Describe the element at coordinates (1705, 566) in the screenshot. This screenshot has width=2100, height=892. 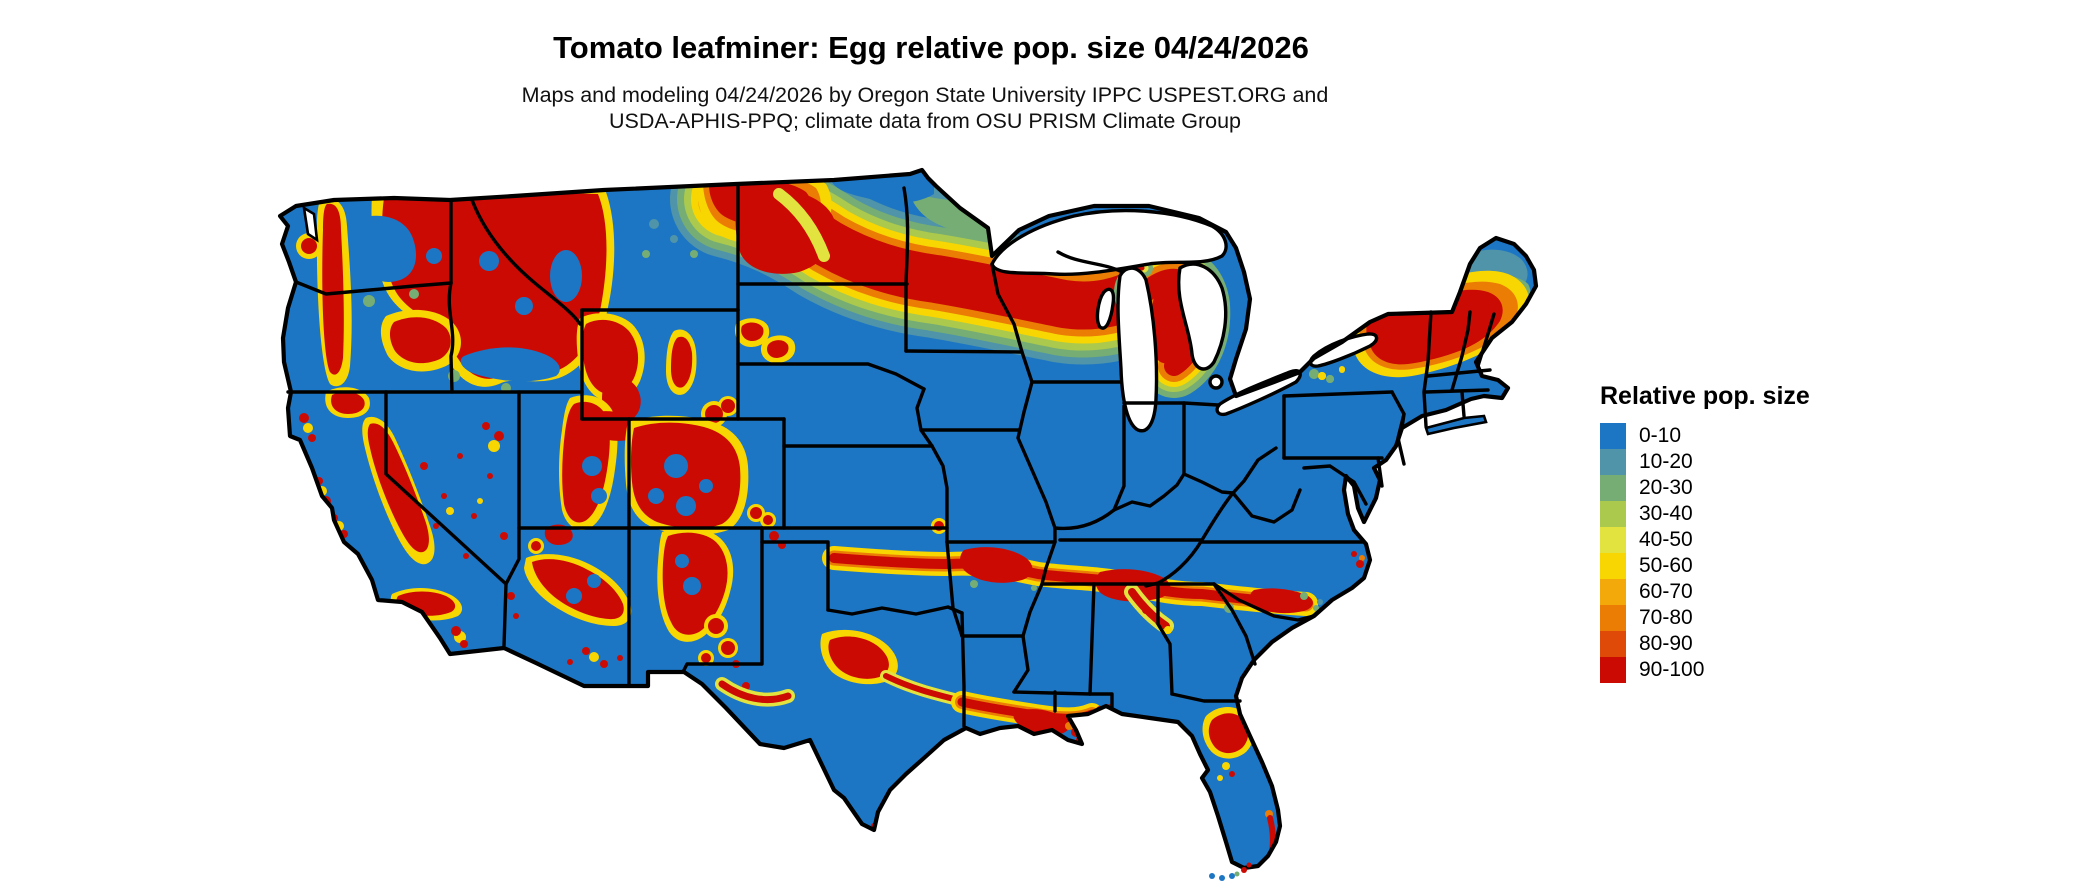
I see `legend-item-50-60: 50-60` at that location.